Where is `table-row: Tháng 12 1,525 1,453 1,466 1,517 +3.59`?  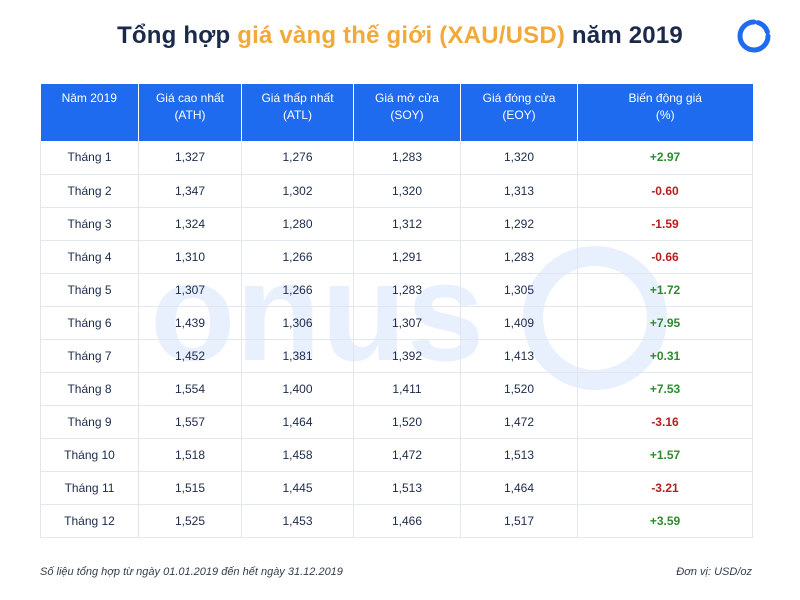
table-row: Tháng 12 1,525 1,453 1,466 1,517 +3.59 is located at coordinates (396, 521).